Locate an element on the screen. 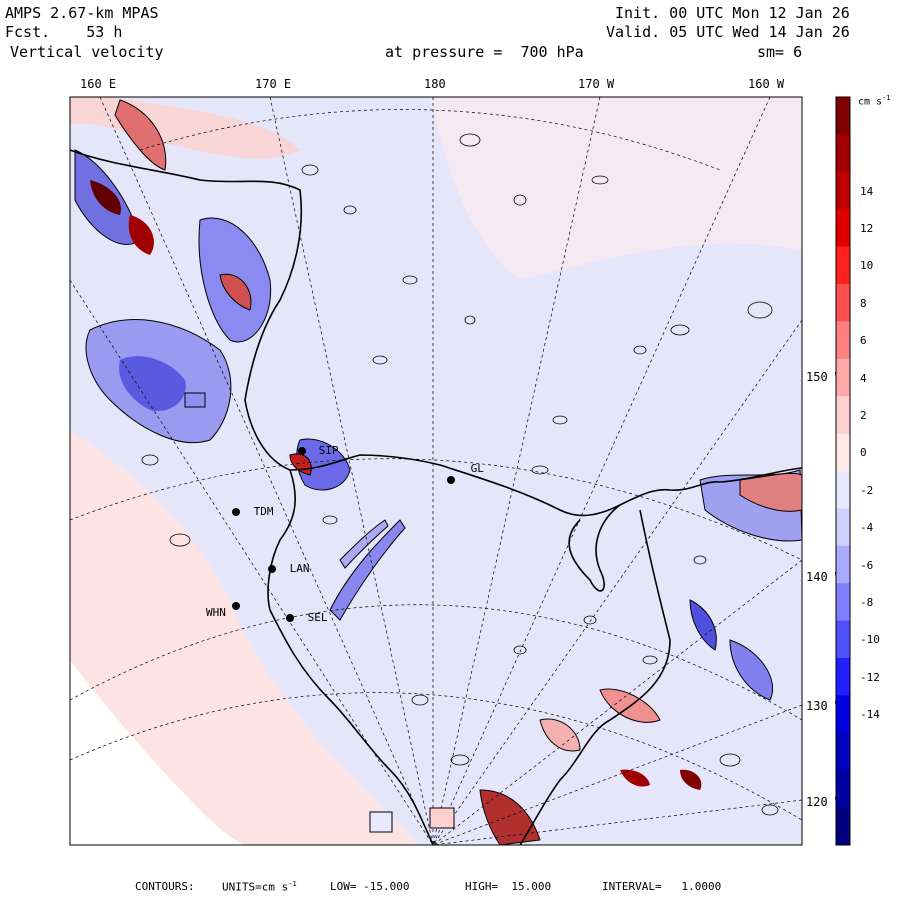 Image resolution: width=900 pixels, height=900 pixels. footer-units-exp: -1 is located at coordinates (292, 884).